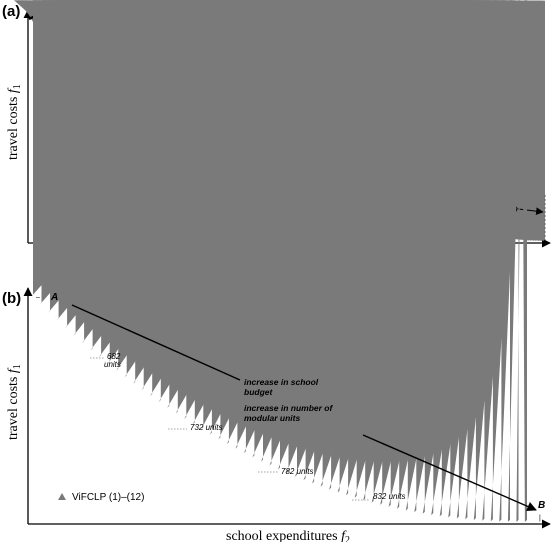  I want to click on unit-label-682: 682 units, so click(113, 360).